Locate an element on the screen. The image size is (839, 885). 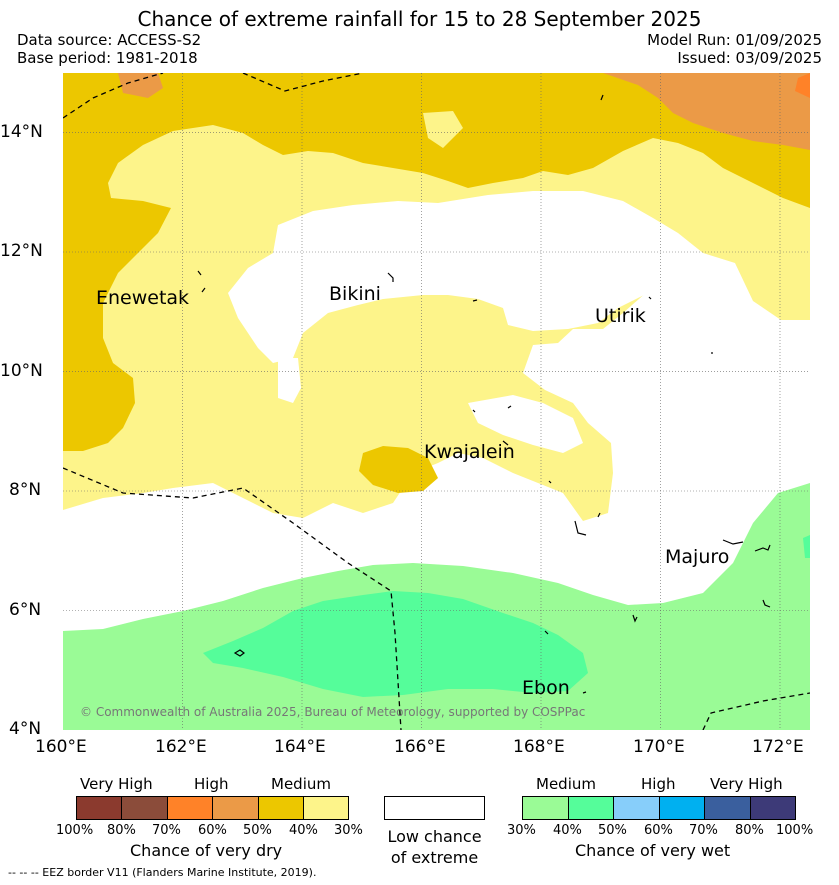
dry-high-strong-area is located at coordinates (802, 85).